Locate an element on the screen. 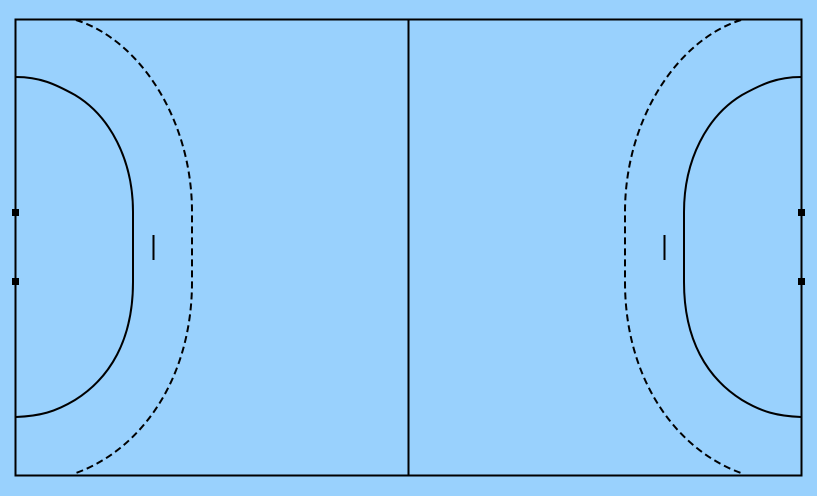  right-goal-post-bottom is located at coordinates (801, 281).